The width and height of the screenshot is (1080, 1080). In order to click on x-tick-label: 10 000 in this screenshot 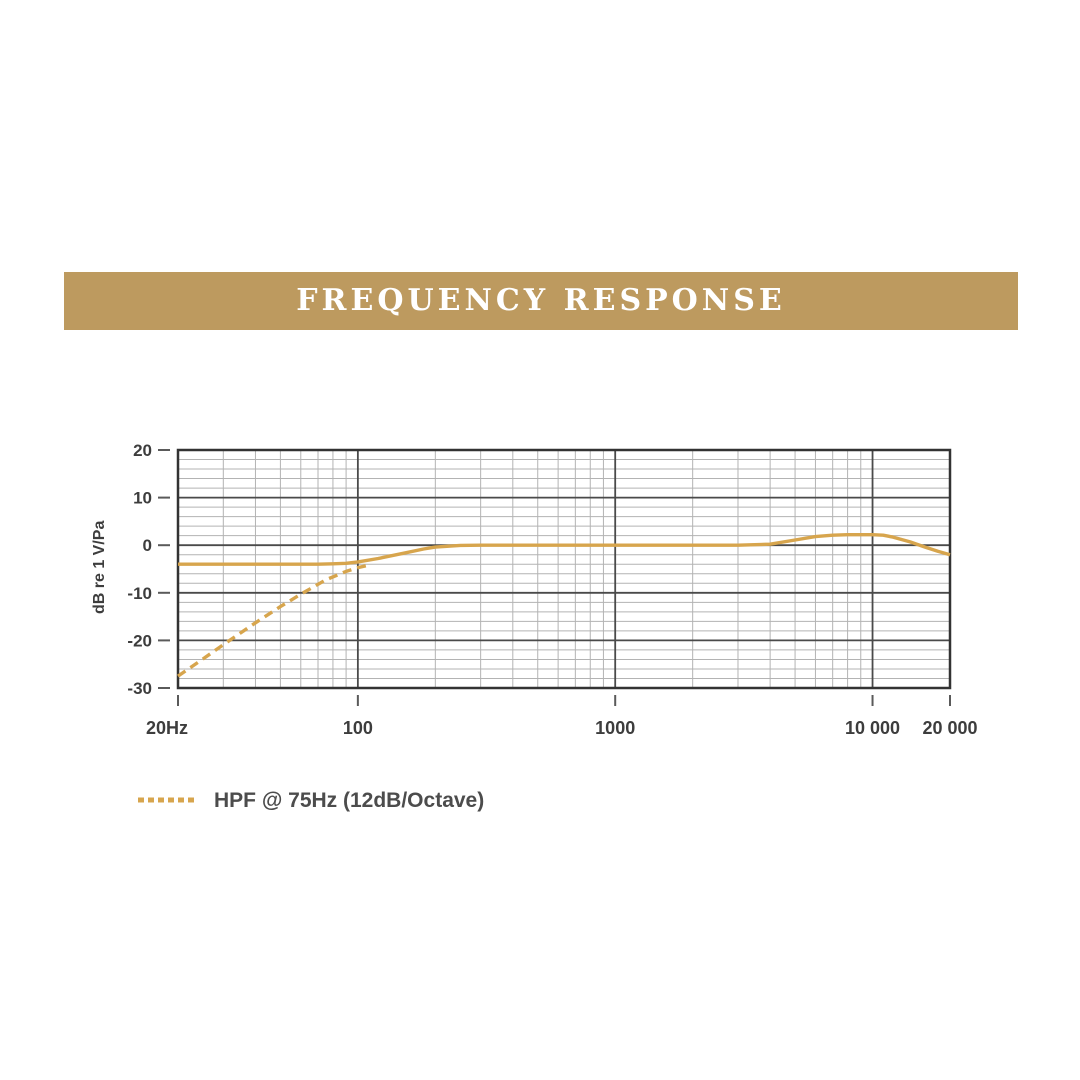, I will do `click(872, 728)`.